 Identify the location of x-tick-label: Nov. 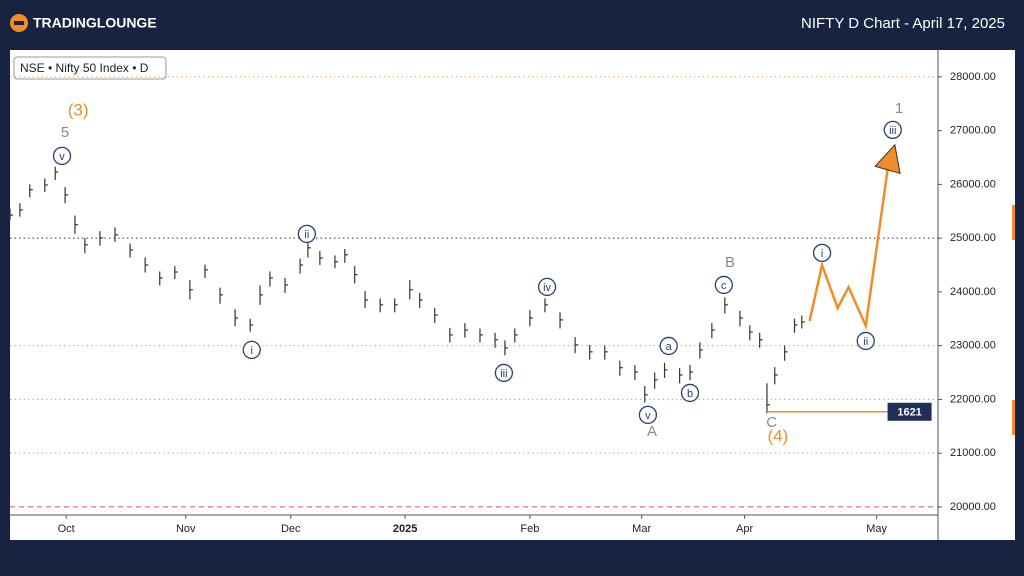
(186, 529).